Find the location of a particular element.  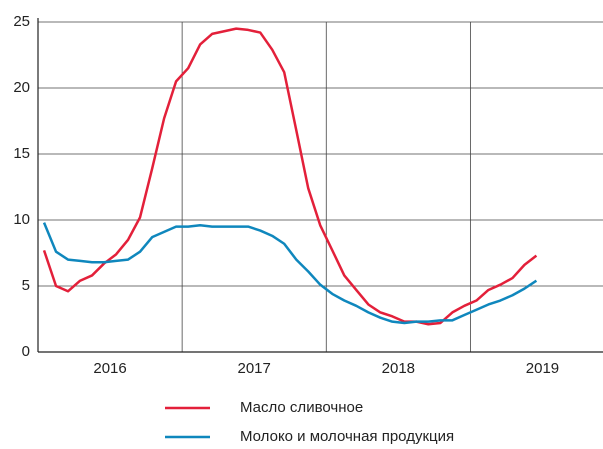

legend-label: Масло сливочное is located at coordinates (301, 407).